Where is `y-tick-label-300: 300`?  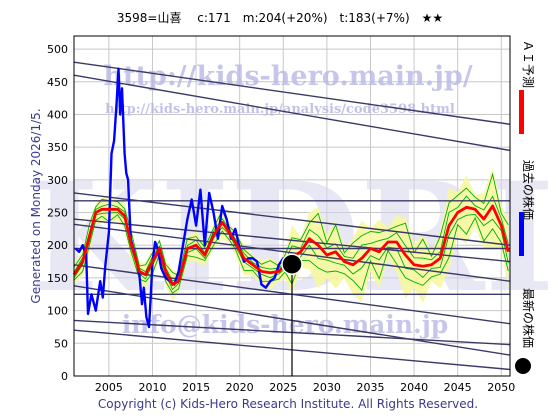
y-tick-label-300: 300 is located at coordinates (57, 180).